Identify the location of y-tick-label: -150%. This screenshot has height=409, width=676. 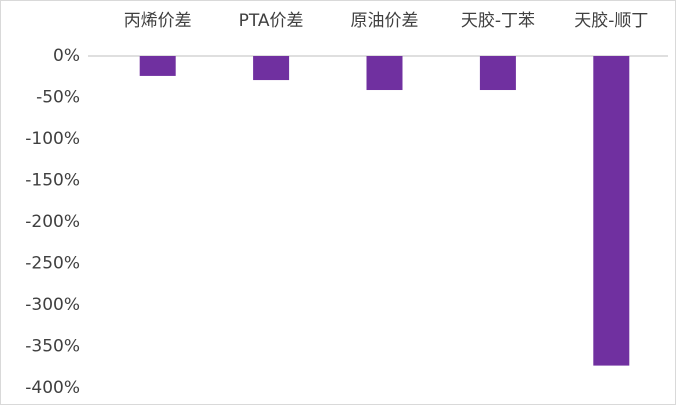
(52, 181).